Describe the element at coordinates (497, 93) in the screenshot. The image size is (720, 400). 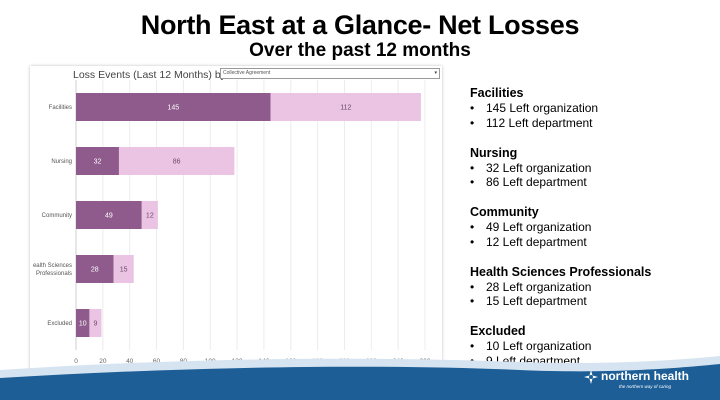
I see `summary-group-title: Facilities` at that location.